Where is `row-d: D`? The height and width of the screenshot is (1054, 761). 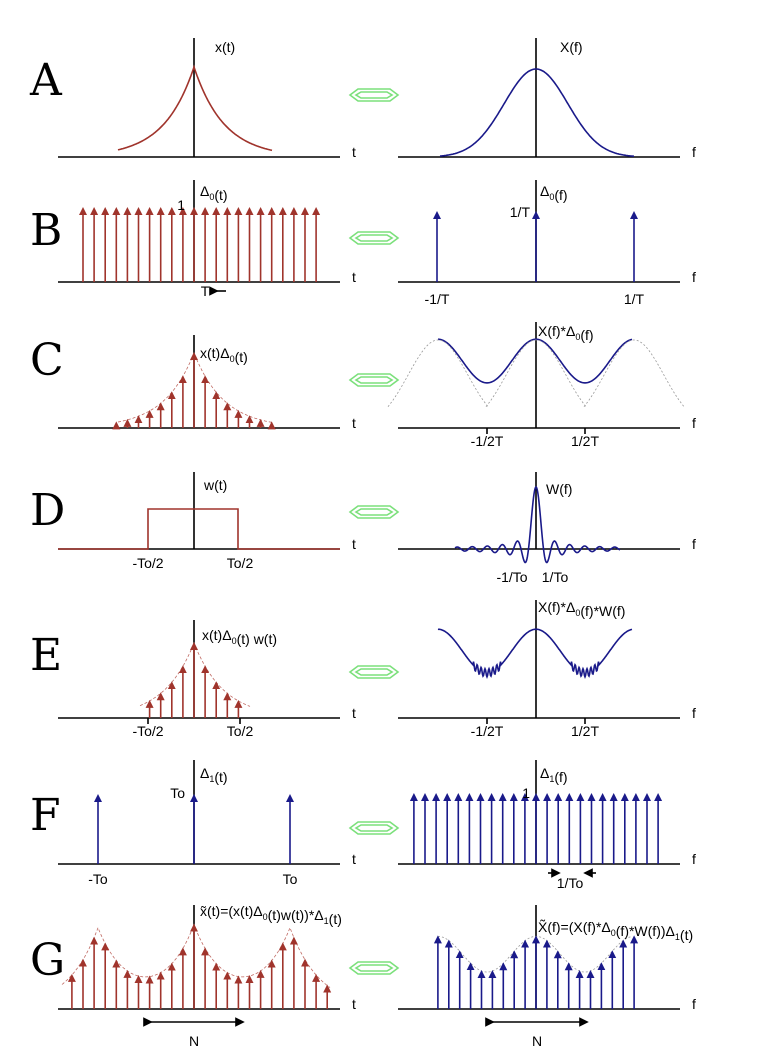
row-d: D is located at coordinates (47, 510).